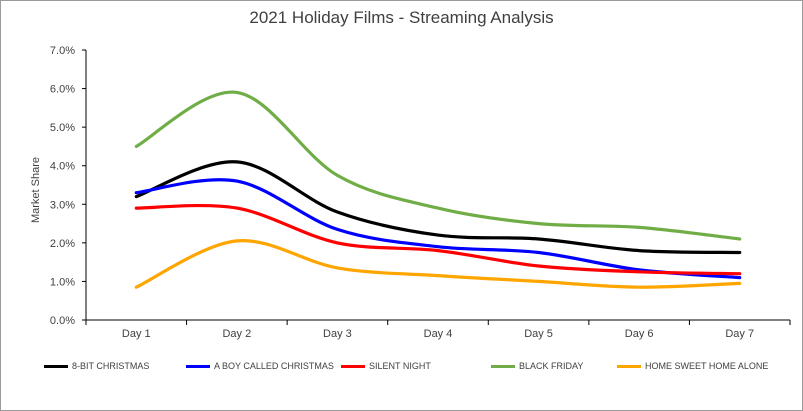 The height and width of the screenshot is (411, 803). Describe the element at coordinates (337, 334) in the screenshot. I see `x-tick-label: Day 3` at that location.